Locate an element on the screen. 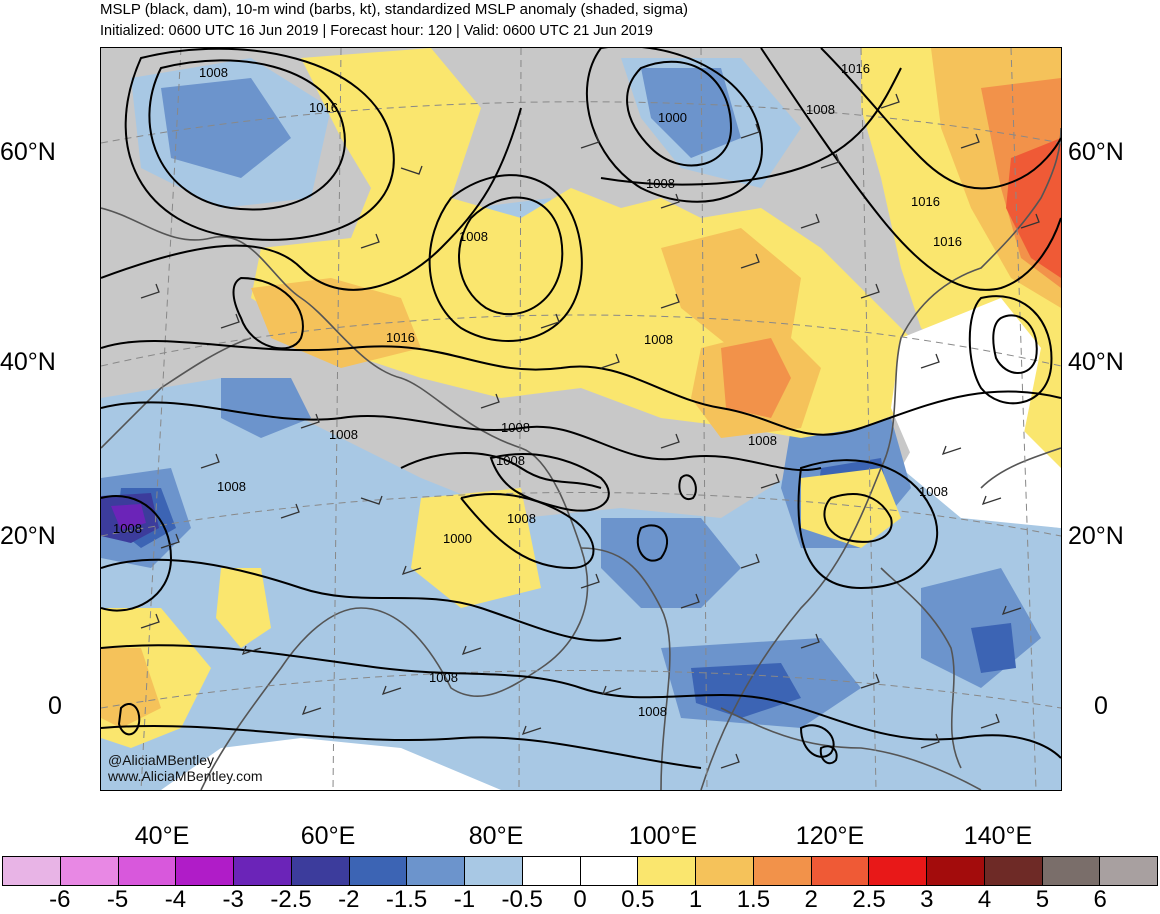 The height and width of the screenshot is (914, 1160). credit-handle: @AliciaMBentley is located at coordinates (161, 760).